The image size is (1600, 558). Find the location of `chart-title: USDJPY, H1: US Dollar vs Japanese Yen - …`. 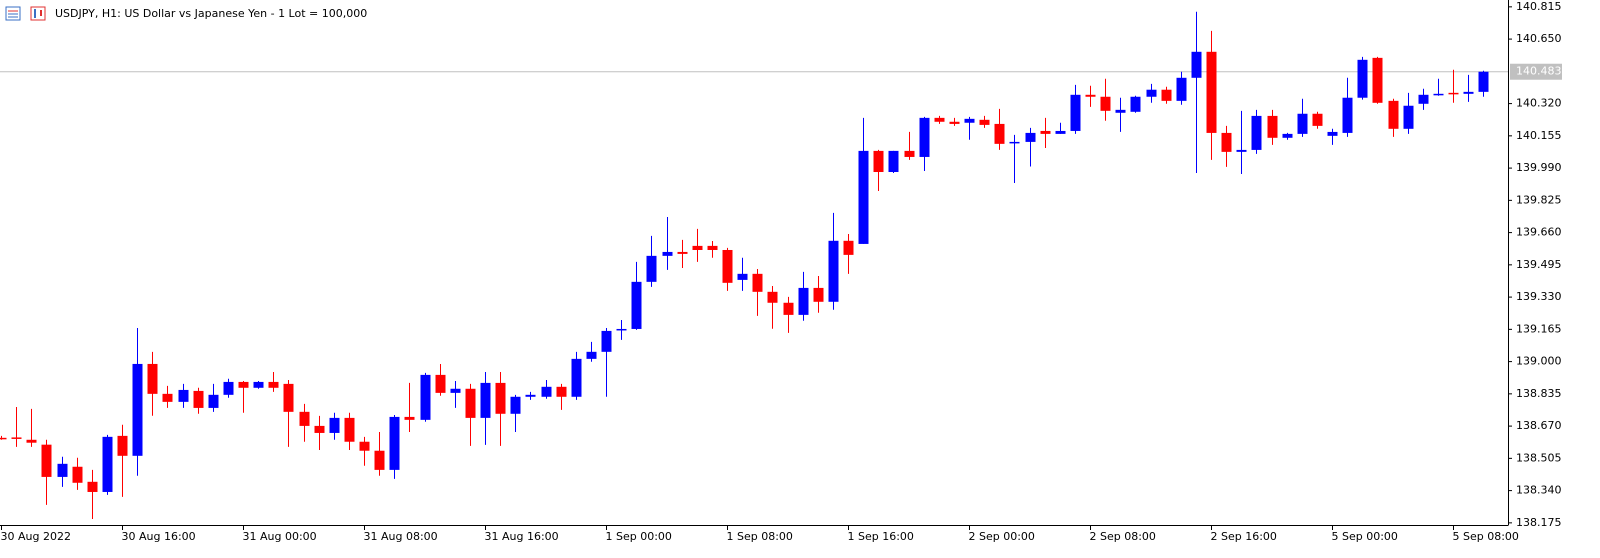

chart-title: USDJPY, H1: US Dollar vs Japanese Yen - … is located at coordinates (211, 13).